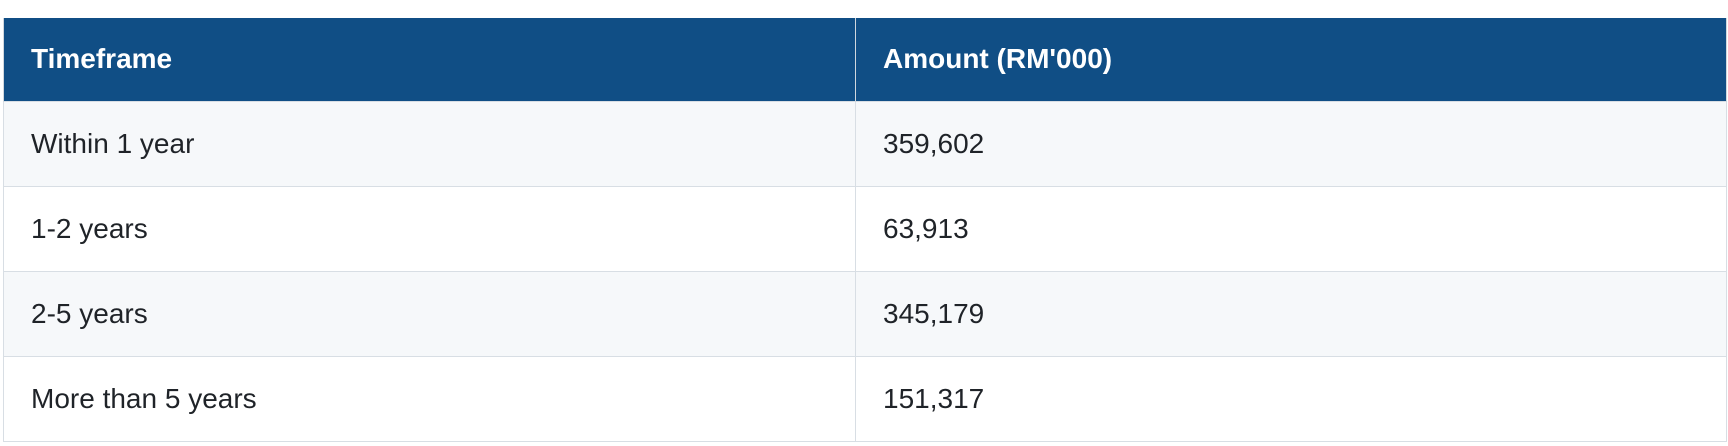  What do you see at coordinates (429, 228) in the screenshot?
I see `cell-timeframe: 1-2 years` at bounding box center [429, 228].